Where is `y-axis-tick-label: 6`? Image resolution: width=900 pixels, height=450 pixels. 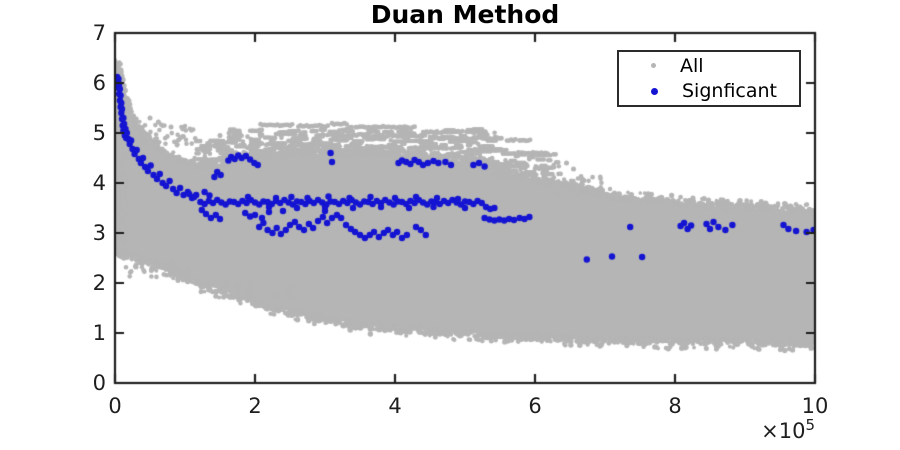 y-axis-tick-label: 6 is located at coordinates (99, 83).